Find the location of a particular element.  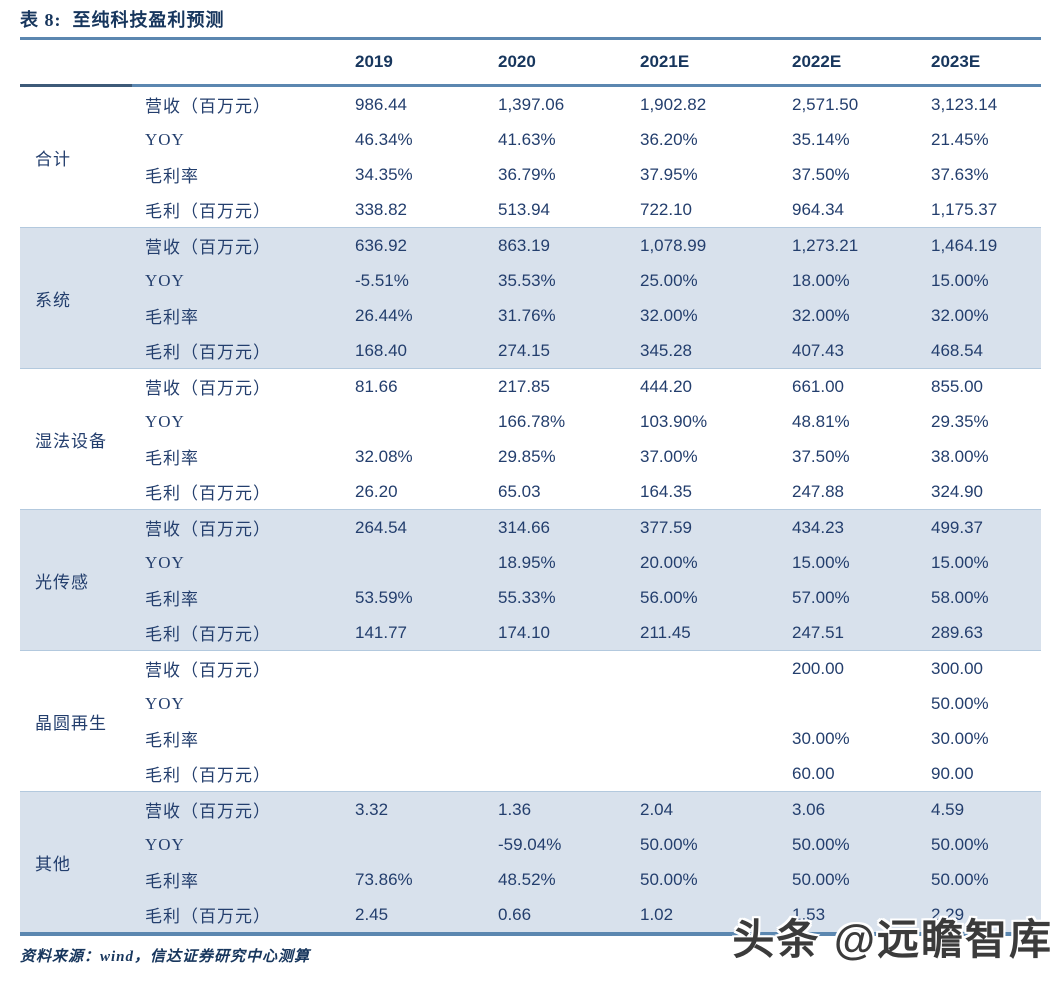

table-row: YOY 166.78% 103.90% 48.81% 29.35% is located at coordinates (530, 421).